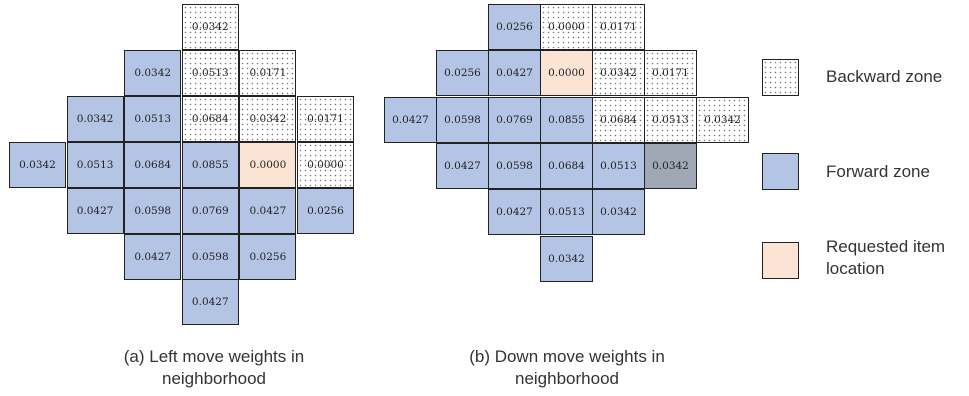 The image size is (969, 396). I want to click on legend-requested-label: Requested item location, so click(885, 258).